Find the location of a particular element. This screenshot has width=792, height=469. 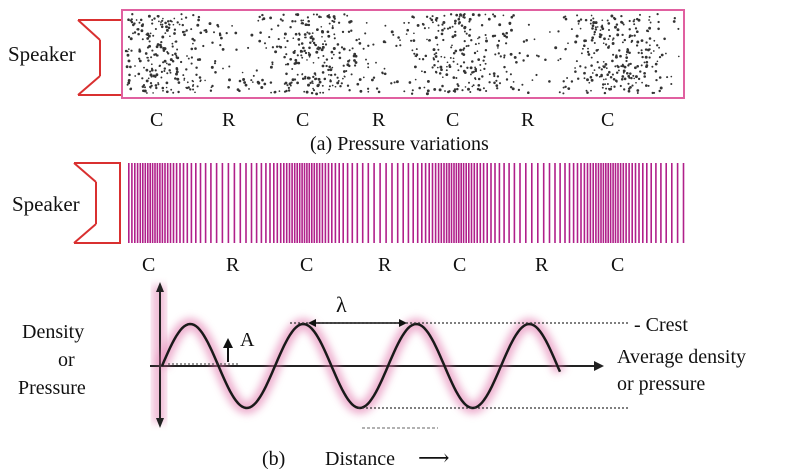

amplitude-label: A is located at coordinates (247, 340).